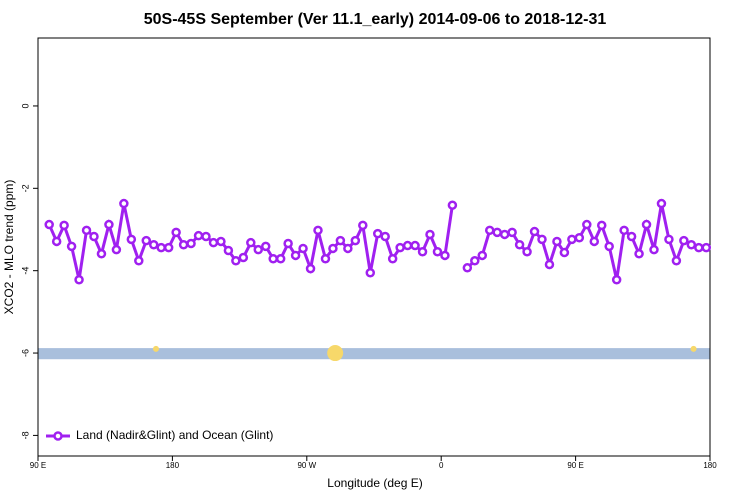  Describe the element at coordinates (25, 353) in the screenshot. I see `y-tick-label: -6` at that location.